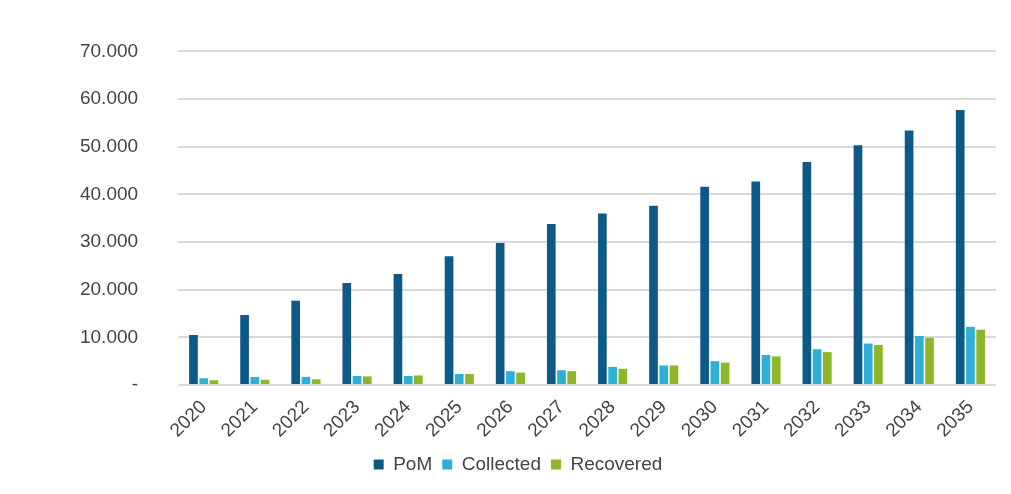  I want to click on y-tick-label: -, so click(135, 384).